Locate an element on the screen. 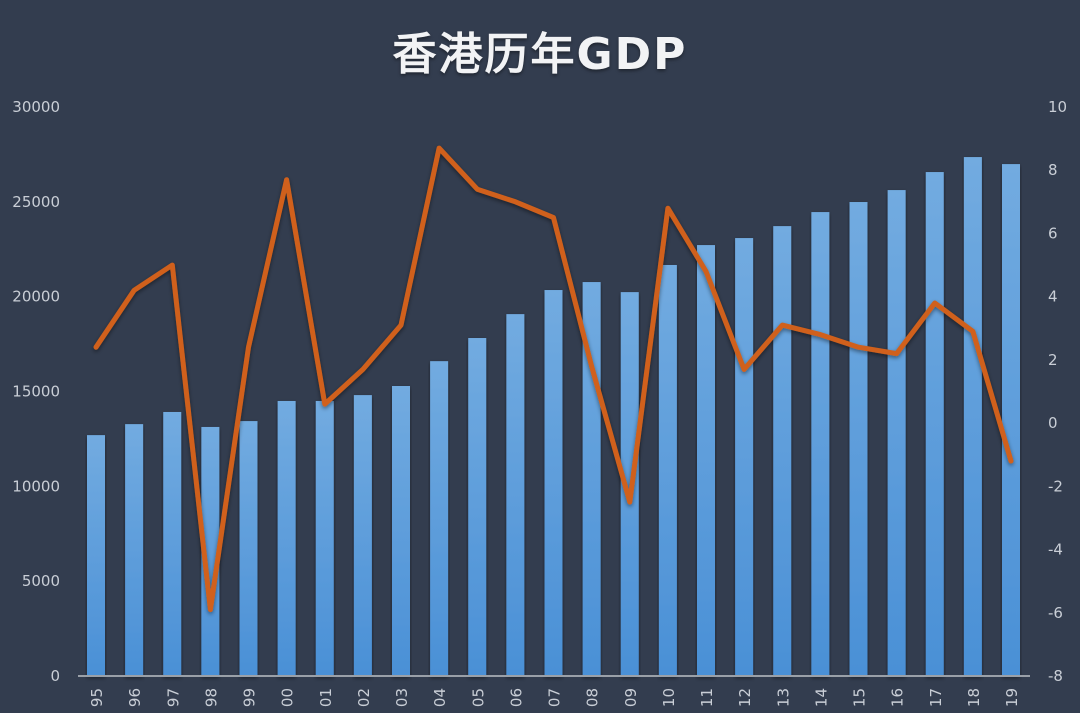 The image size is (1080, 713). x-tick-label: 98 is located at coordinates (211, 697).